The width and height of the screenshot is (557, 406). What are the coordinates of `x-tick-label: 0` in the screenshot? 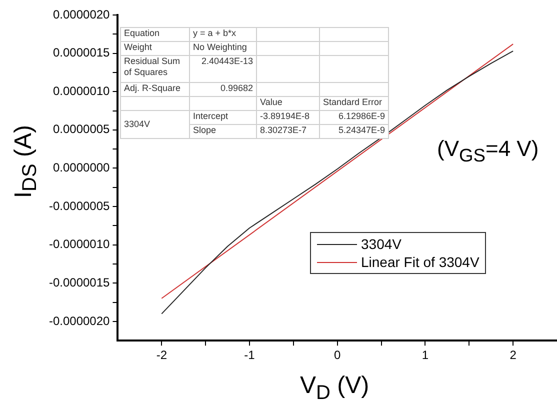 It's located at (338, 355).